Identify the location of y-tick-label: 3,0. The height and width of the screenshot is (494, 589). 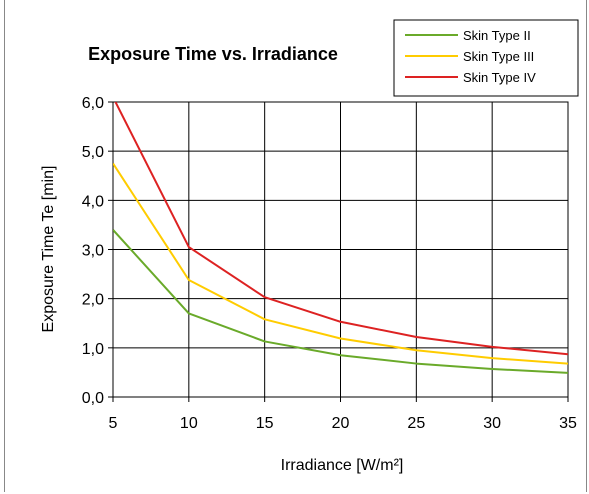
(93, 251).